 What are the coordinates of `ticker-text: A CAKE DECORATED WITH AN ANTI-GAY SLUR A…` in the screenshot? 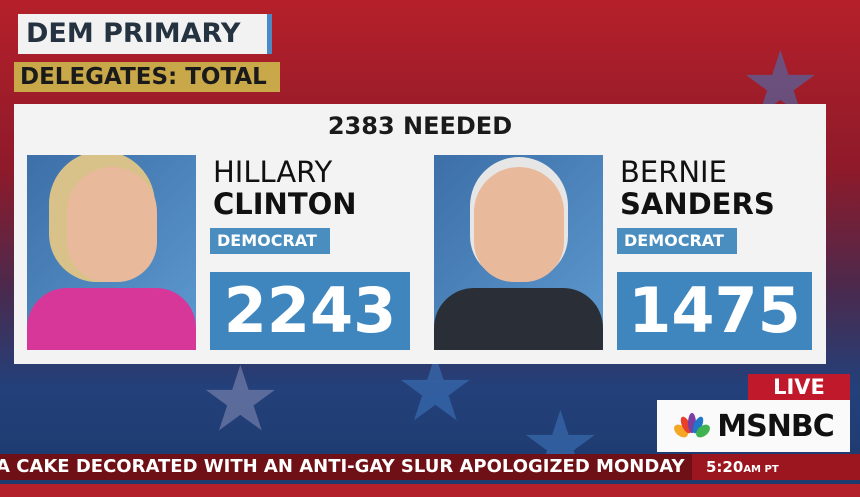 It's located at (343, 466).